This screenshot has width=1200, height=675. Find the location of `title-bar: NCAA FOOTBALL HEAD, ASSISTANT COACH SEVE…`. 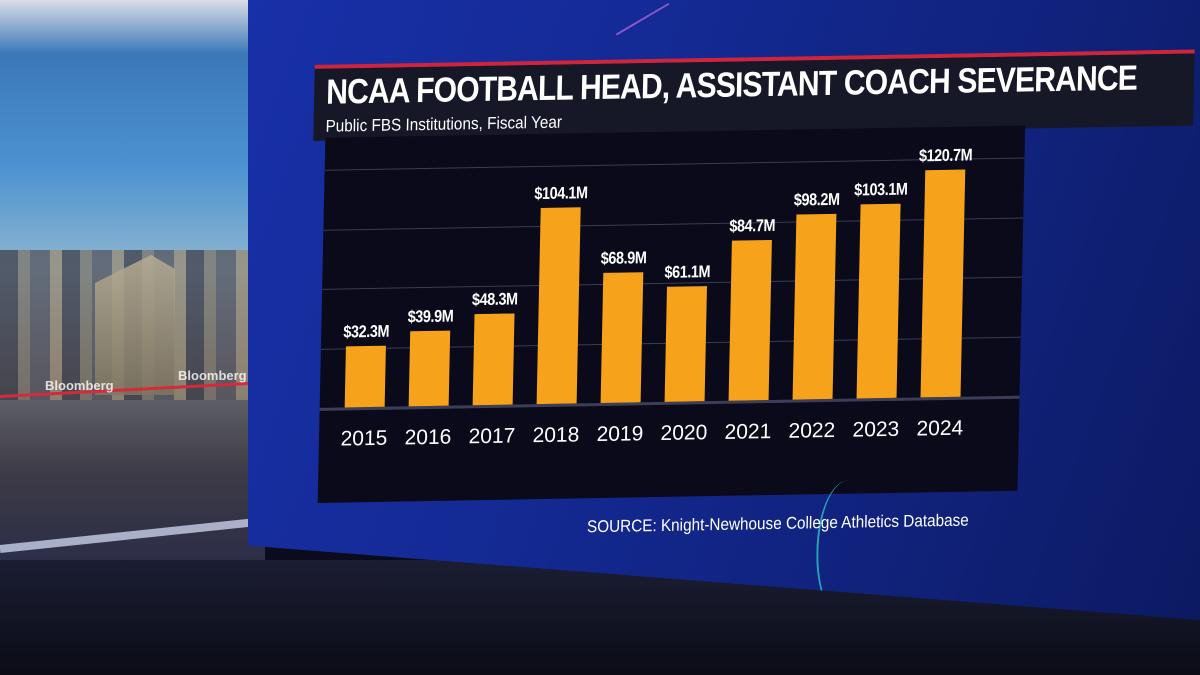

title-bar: NCAA FOOTBALL HEAD, ASSISTANT COACH SEVE… is located at coordinates (754, 97).